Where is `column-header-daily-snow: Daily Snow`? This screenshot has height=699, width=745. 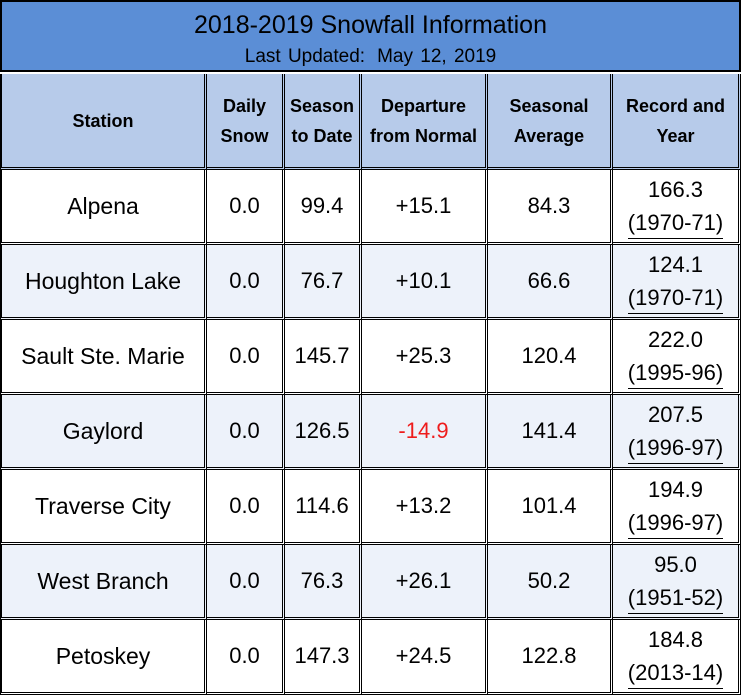
column-header-daily-snow: Daily Snow is located at coordinates (246, 122).